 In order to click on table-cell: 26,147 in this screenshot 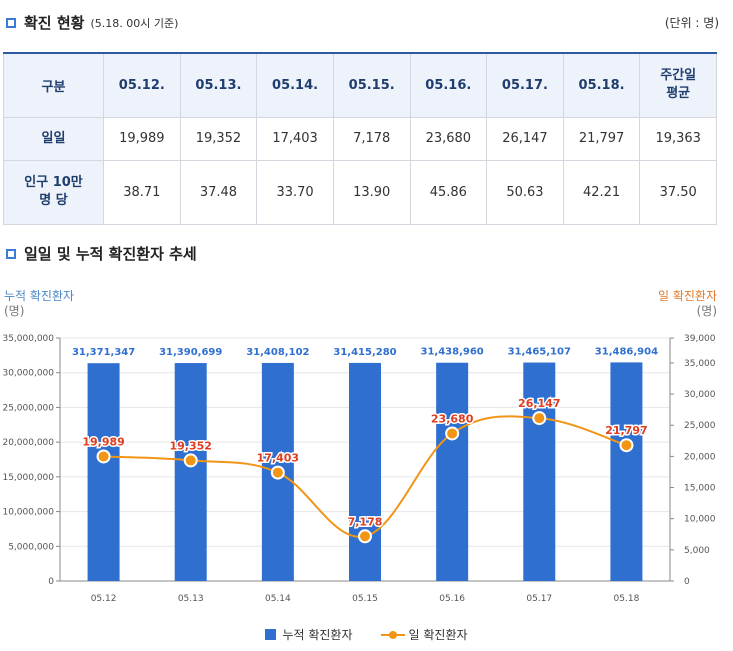, I will do `click(525, 138)`.